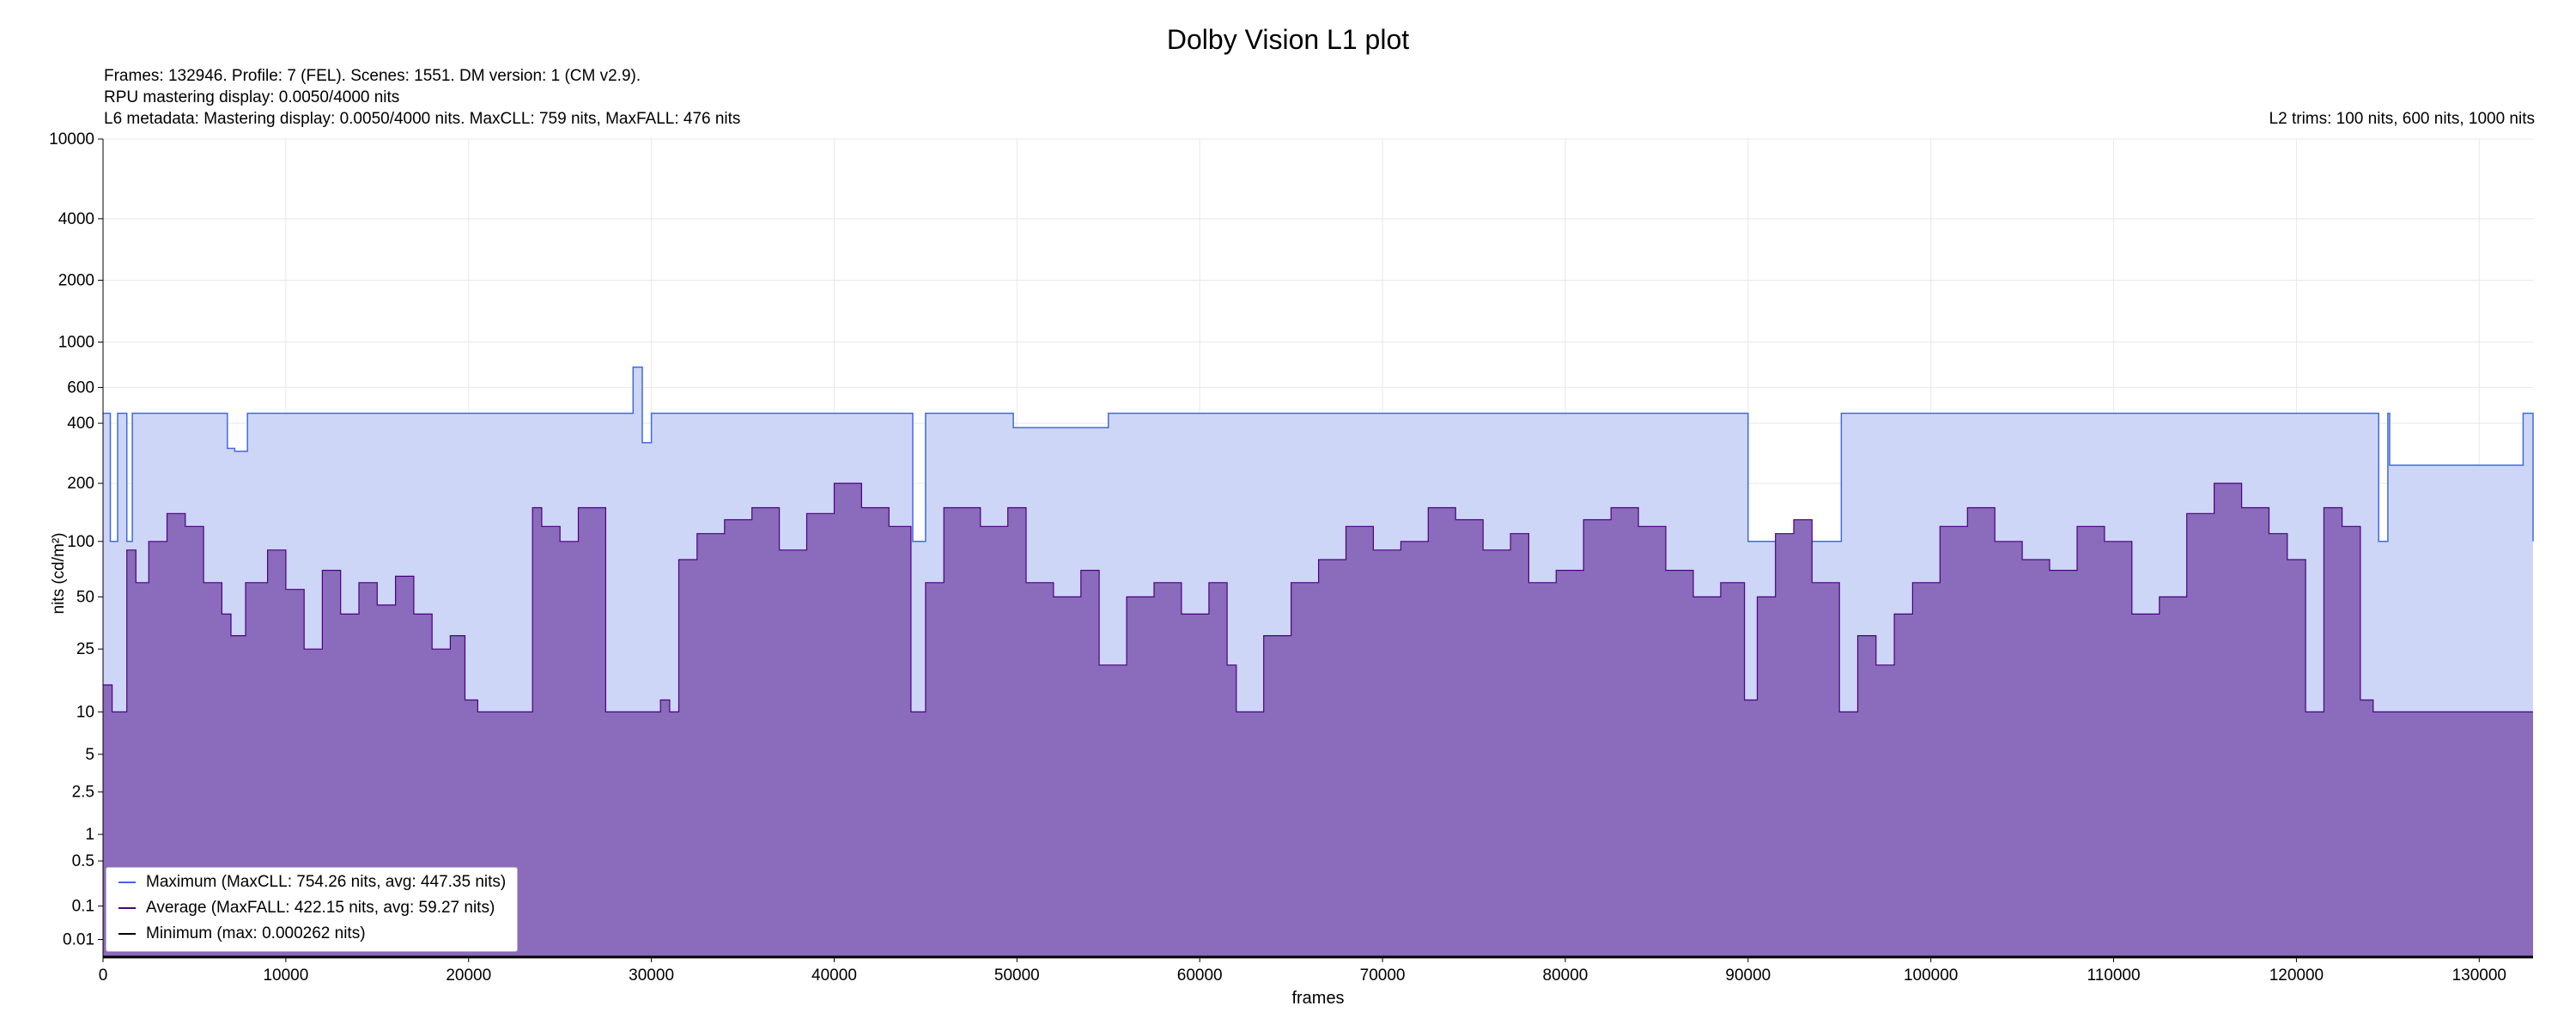 This screenshot has height=1030, width=2576. What do you see at coordinates (468, 975) in the screenshot?
I see `x-tick-label: 20000` at bounding box center [468, 975].